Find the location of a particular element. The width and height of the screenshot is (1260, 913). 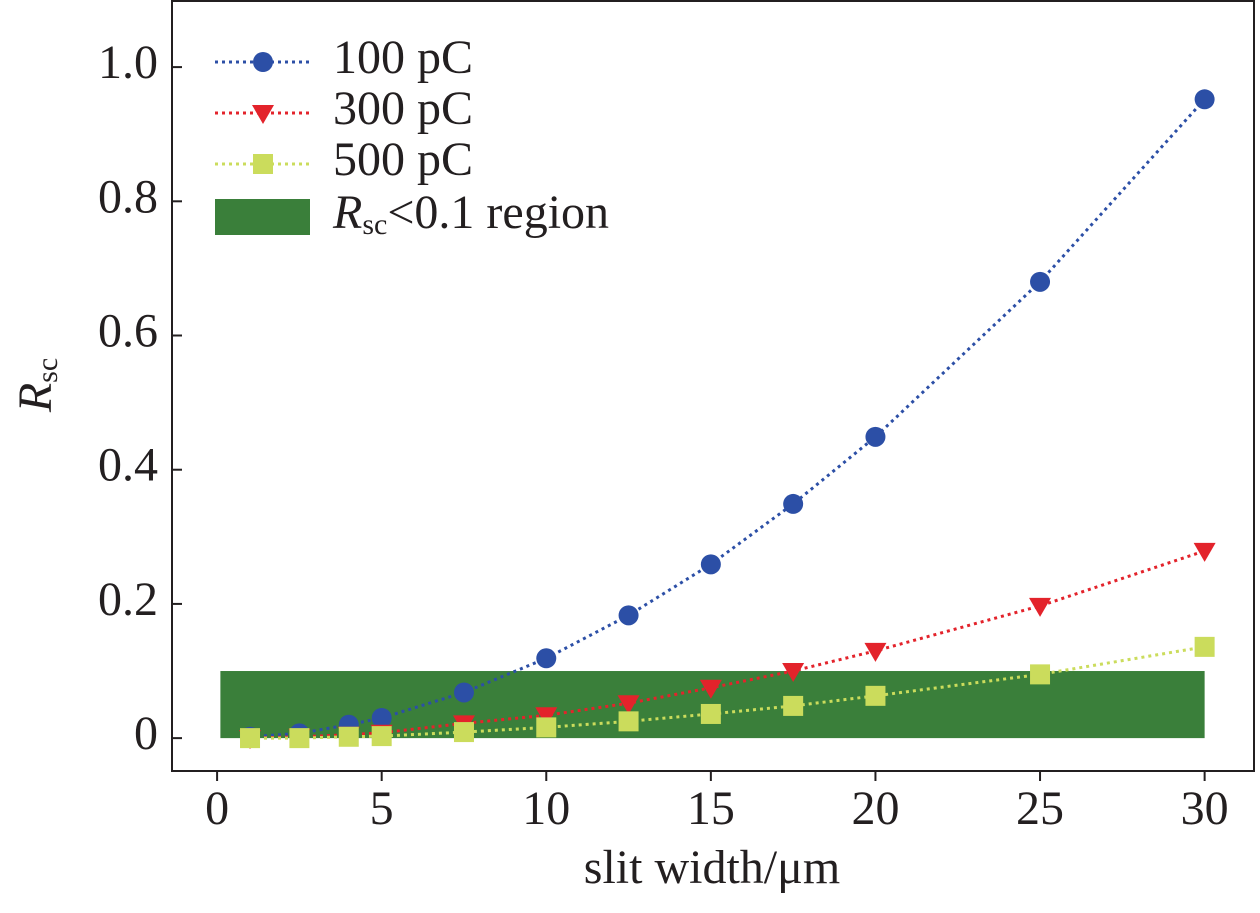

legend-label: Rsc<0.1 region is located at coordinates (470, 213).